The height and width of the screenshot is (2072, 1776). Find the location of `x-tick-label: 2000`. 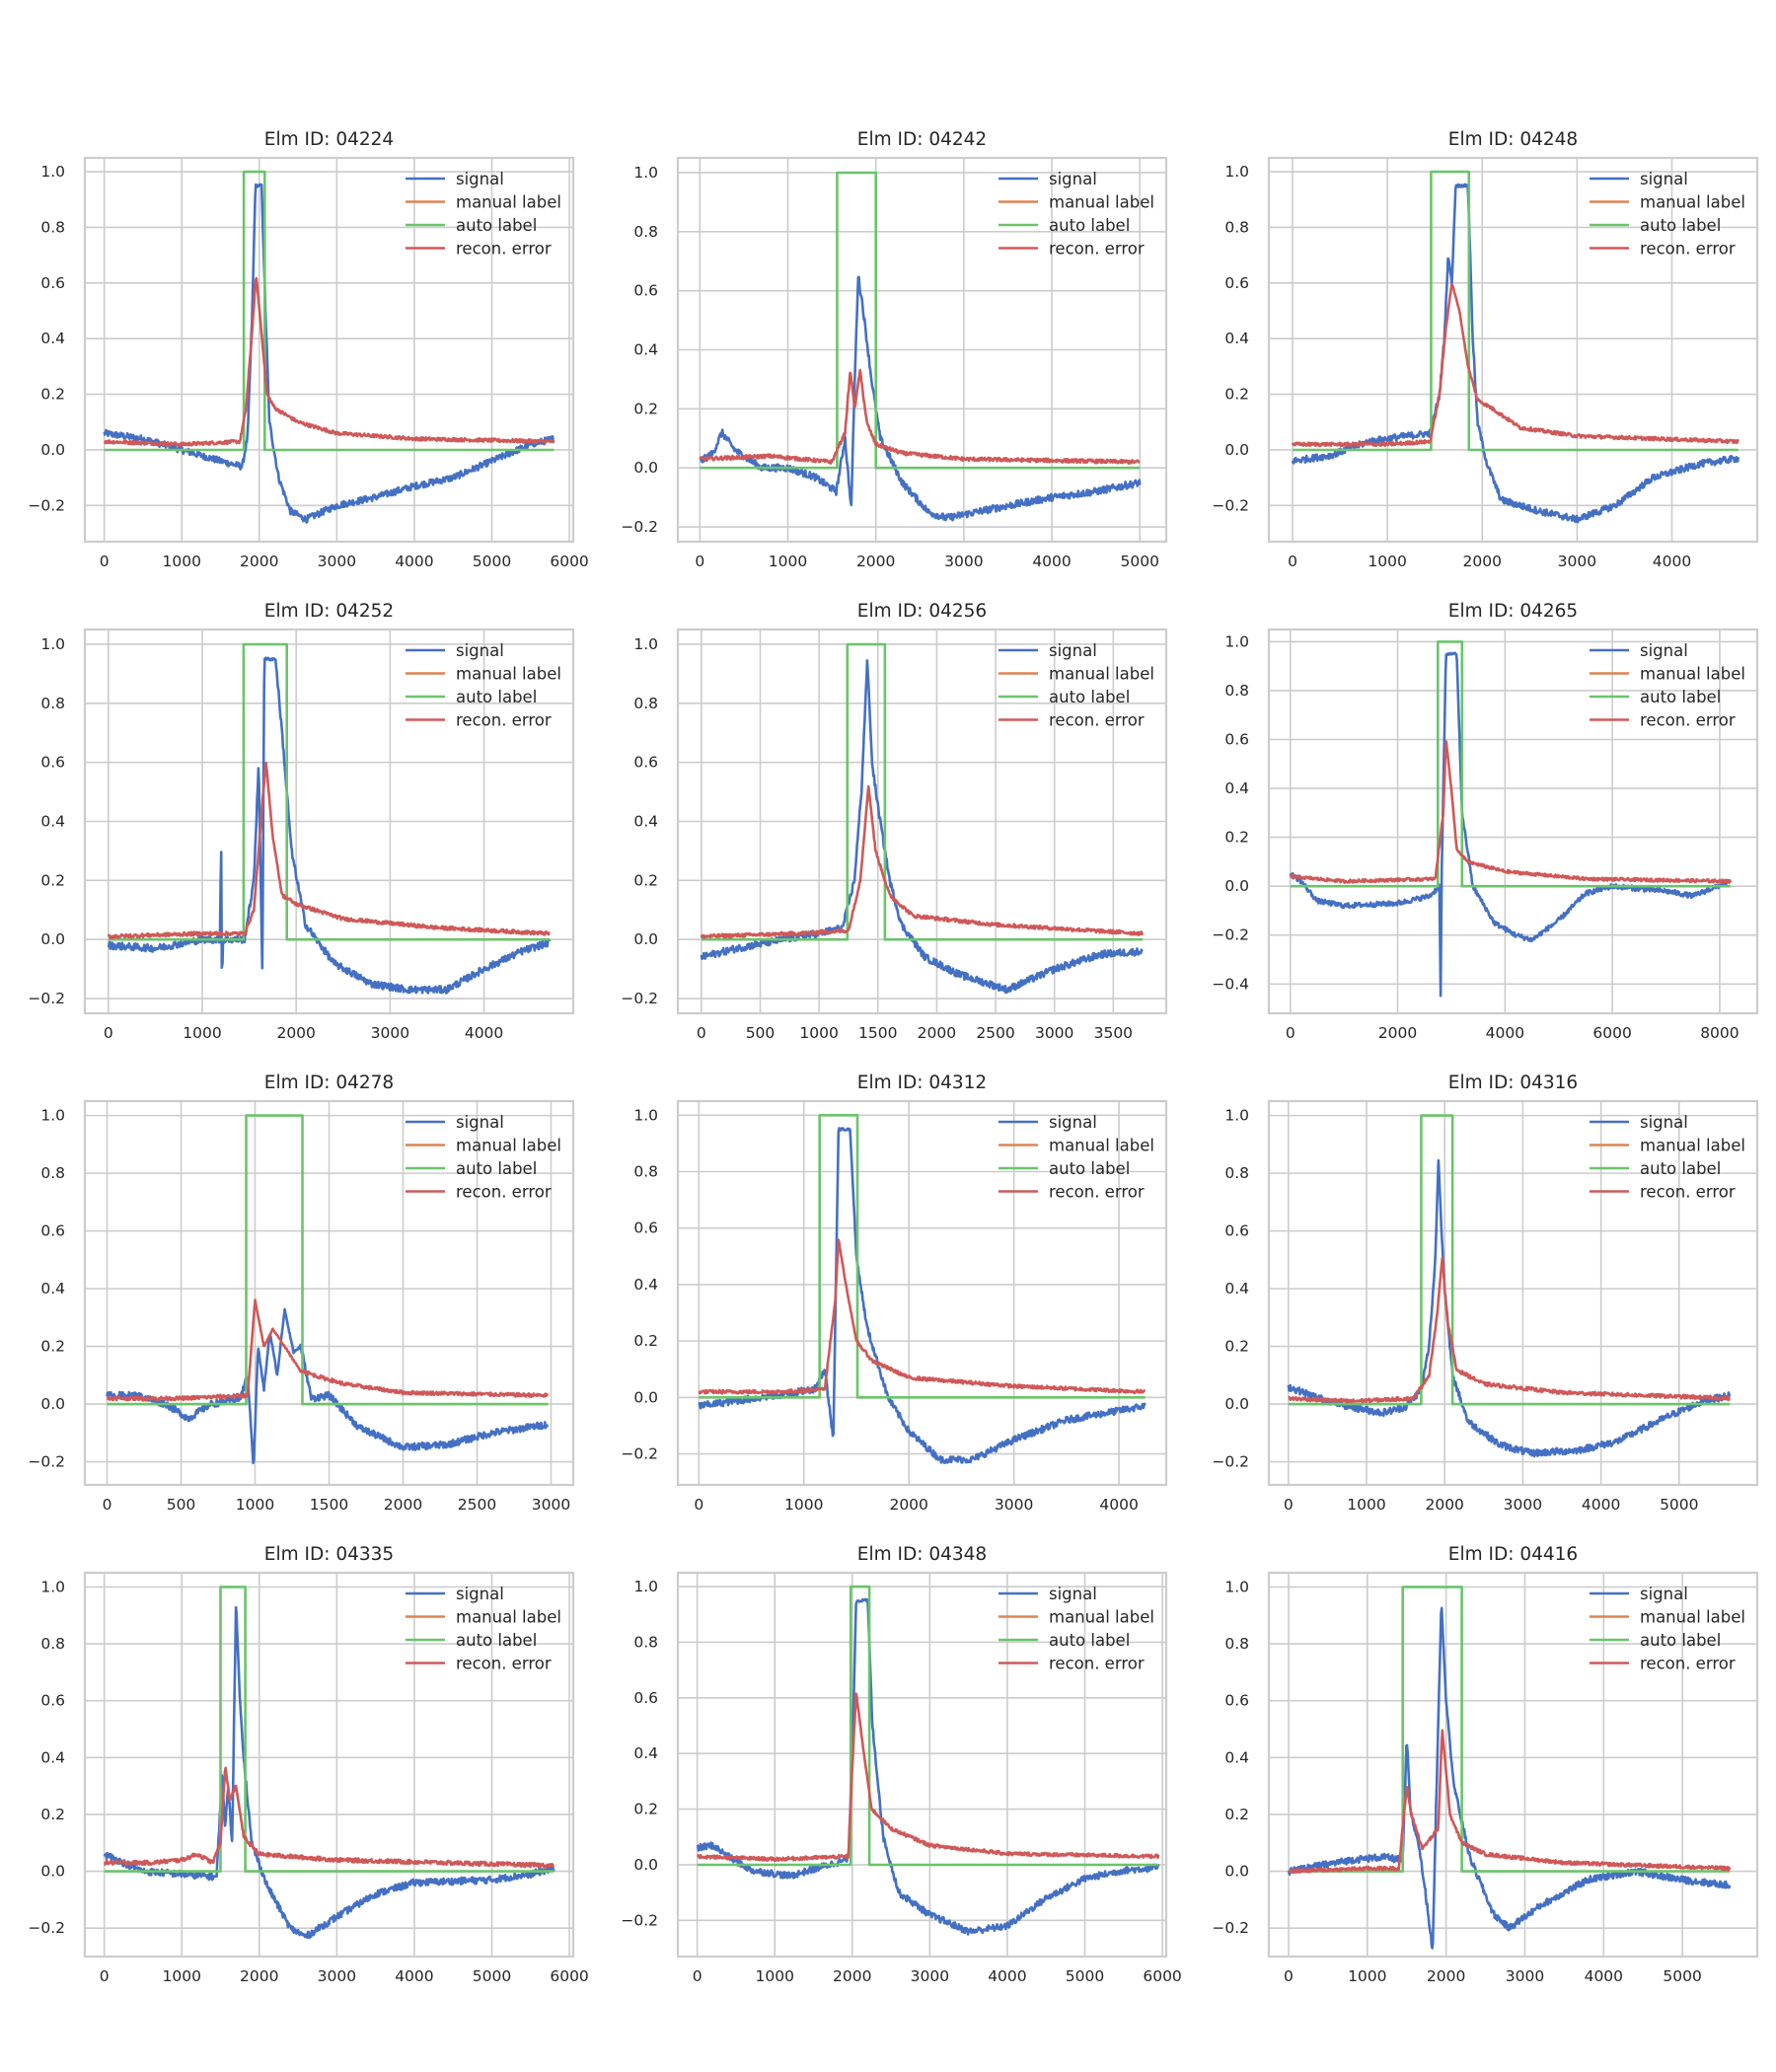

x-tick-label: 2000 is located at coordinates (296, 1033).